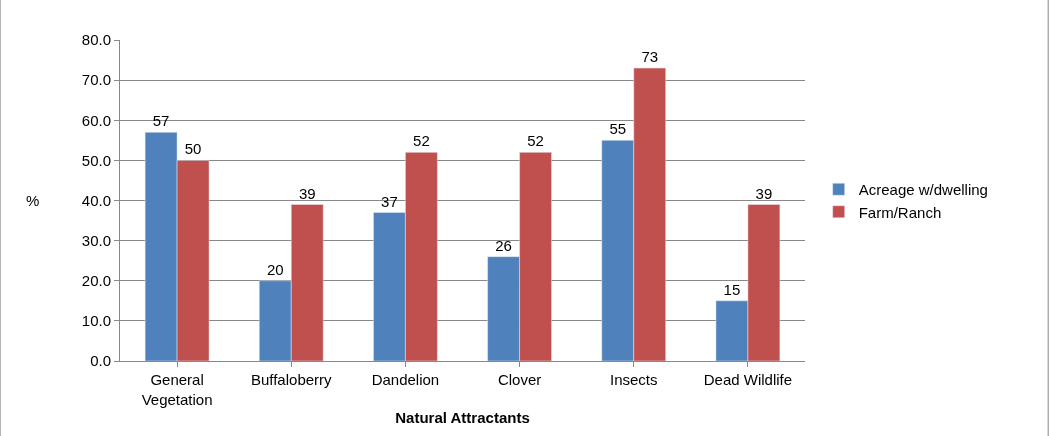 This screenshot has height=436, width=1050. I want to click on y-tick-label: 80.0, so click(96, 40).